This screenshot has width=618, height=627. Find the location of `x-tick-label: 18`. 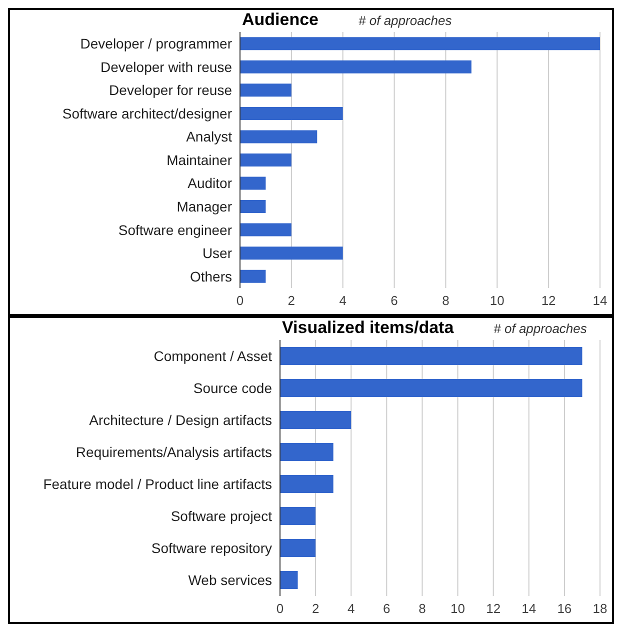

x-tick-label: 18 is located at coordinates (600, 608).